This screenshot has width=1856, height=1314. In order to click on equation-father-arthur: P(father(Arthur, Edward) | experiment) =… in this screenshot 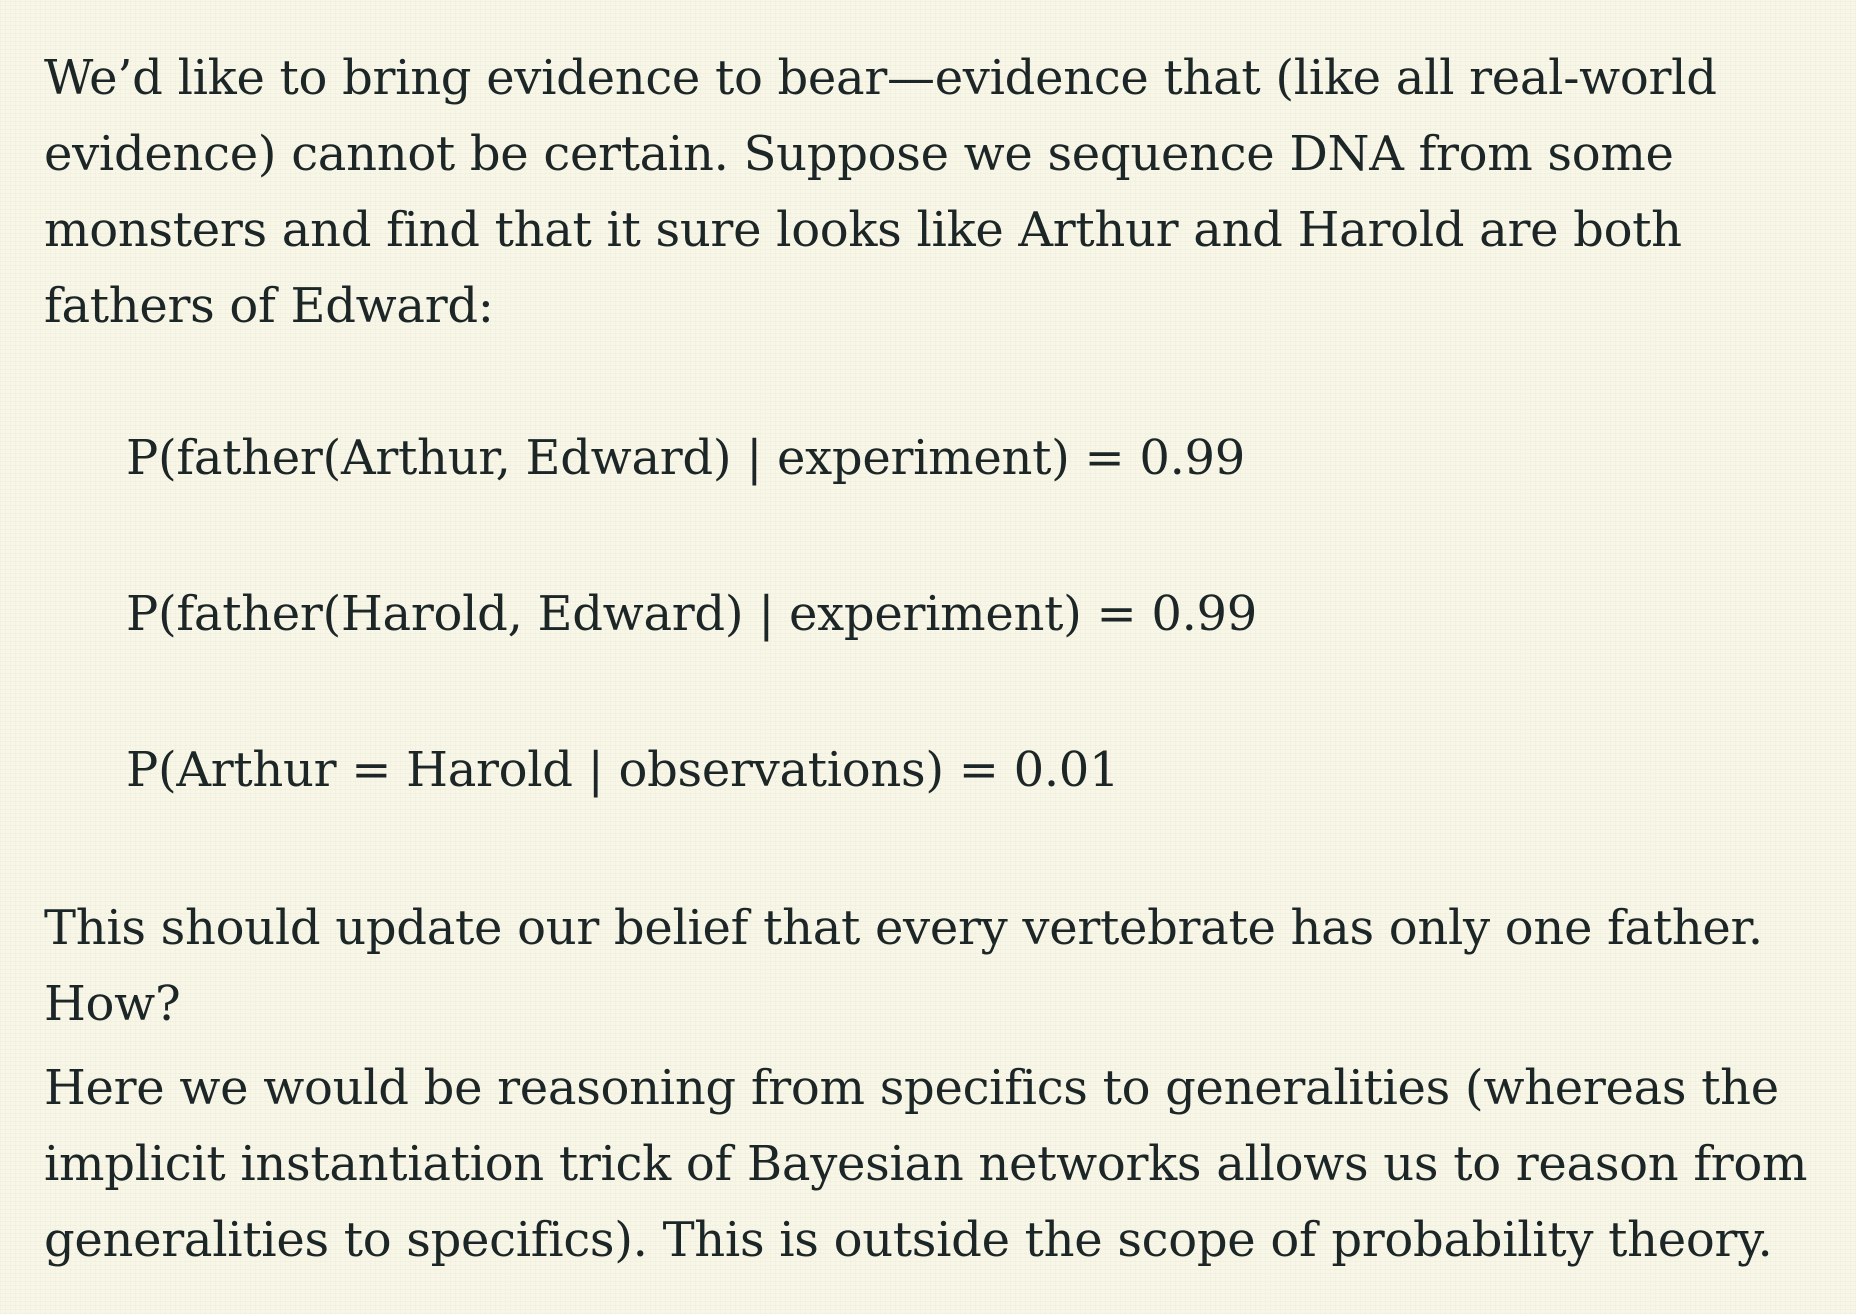, I will do `click(686, 458)`.